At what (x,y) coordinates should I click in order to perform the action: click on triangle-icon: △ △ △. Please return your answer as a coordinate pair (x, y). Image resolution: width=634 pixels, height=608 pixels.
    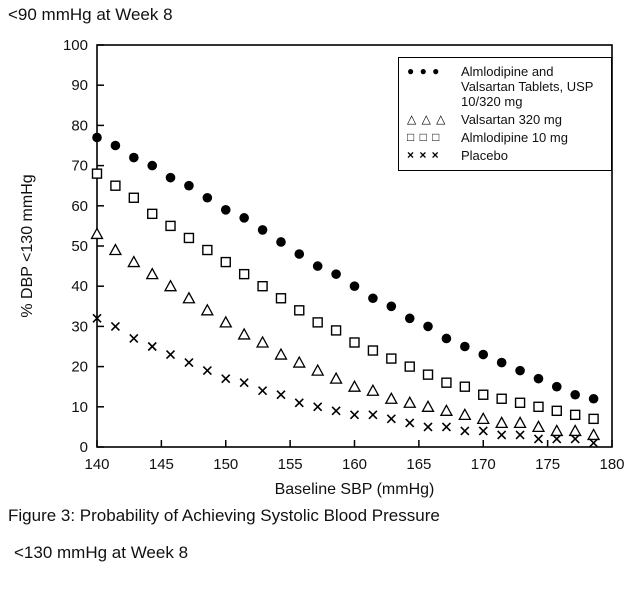
    Looking at the image, I should click on (427, 119).